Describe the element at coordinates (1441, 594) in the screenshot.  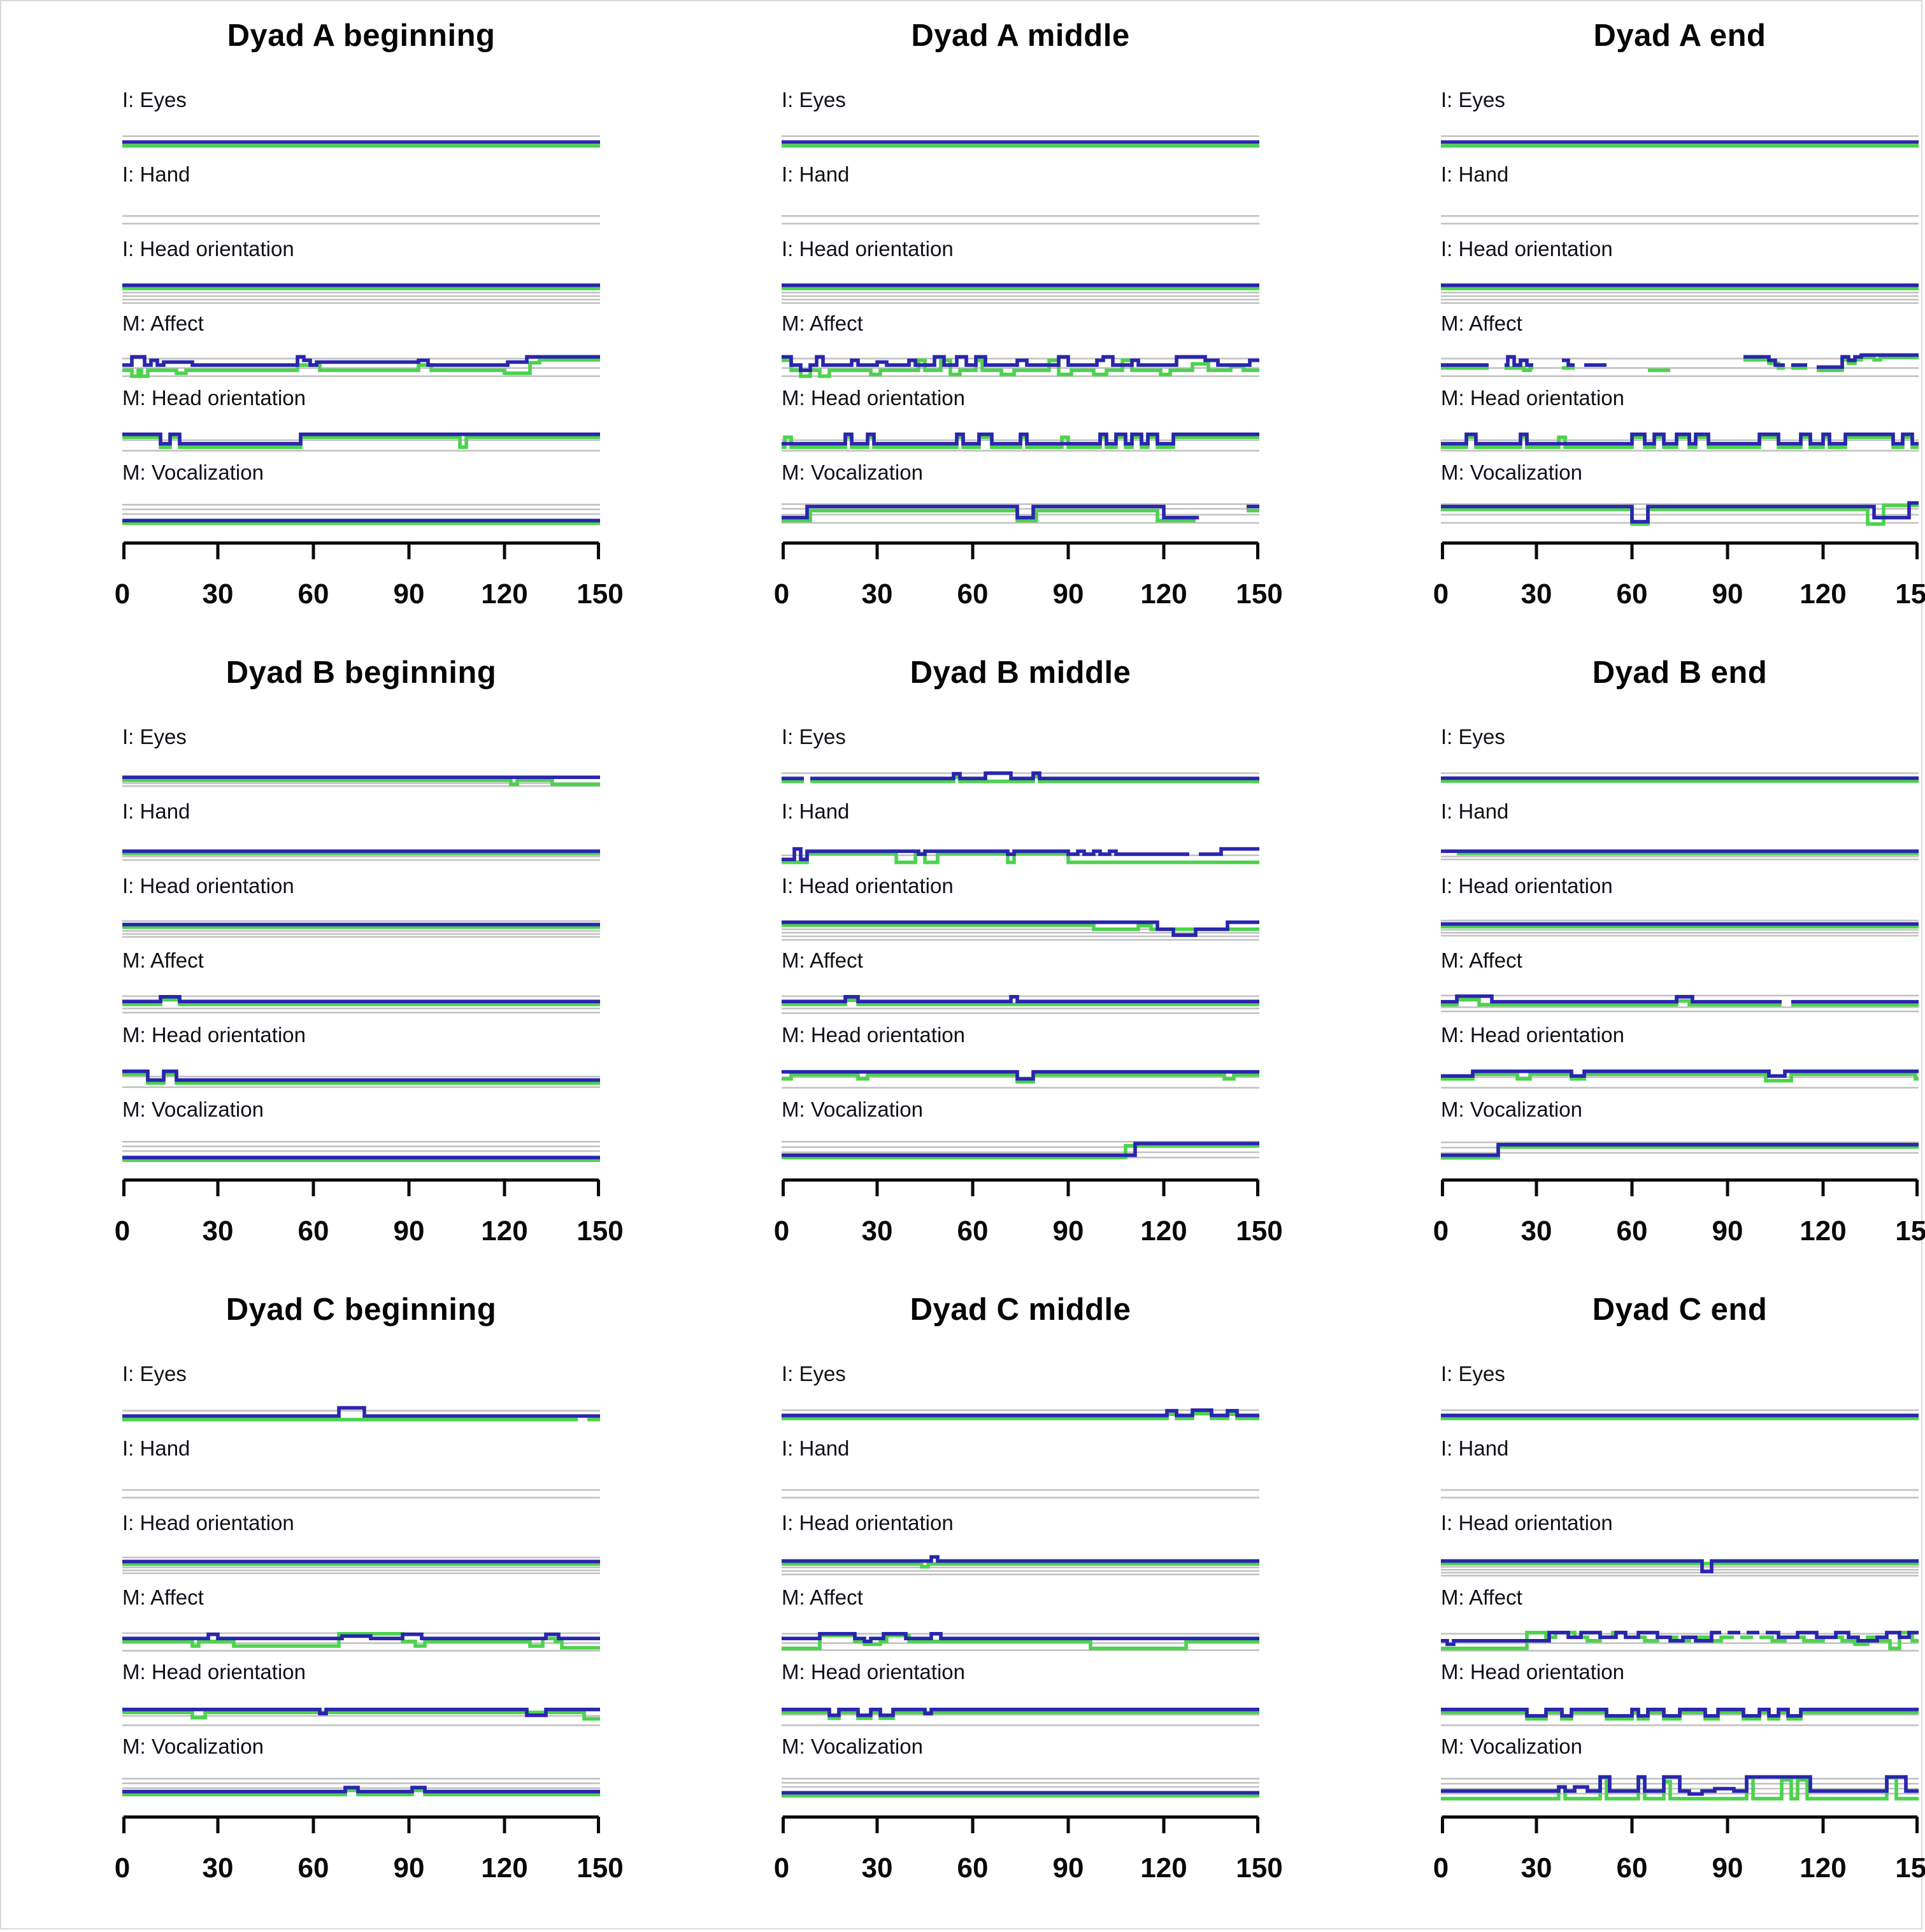
I see `x-tick-label: 0` at that location.